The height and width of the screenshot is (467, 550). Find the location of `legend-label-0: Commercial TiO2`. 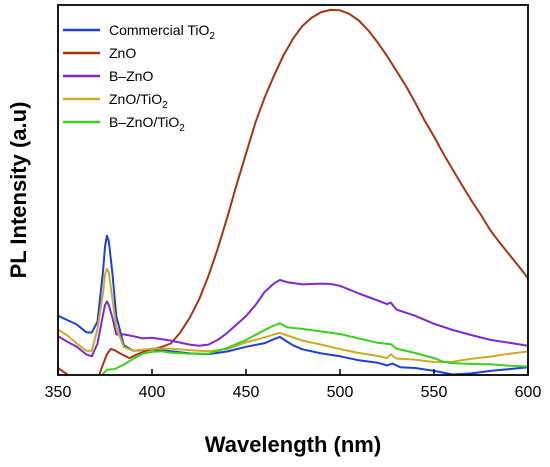

legend-label-0: Commercial TiO2 is located at coordinates (162, 32).